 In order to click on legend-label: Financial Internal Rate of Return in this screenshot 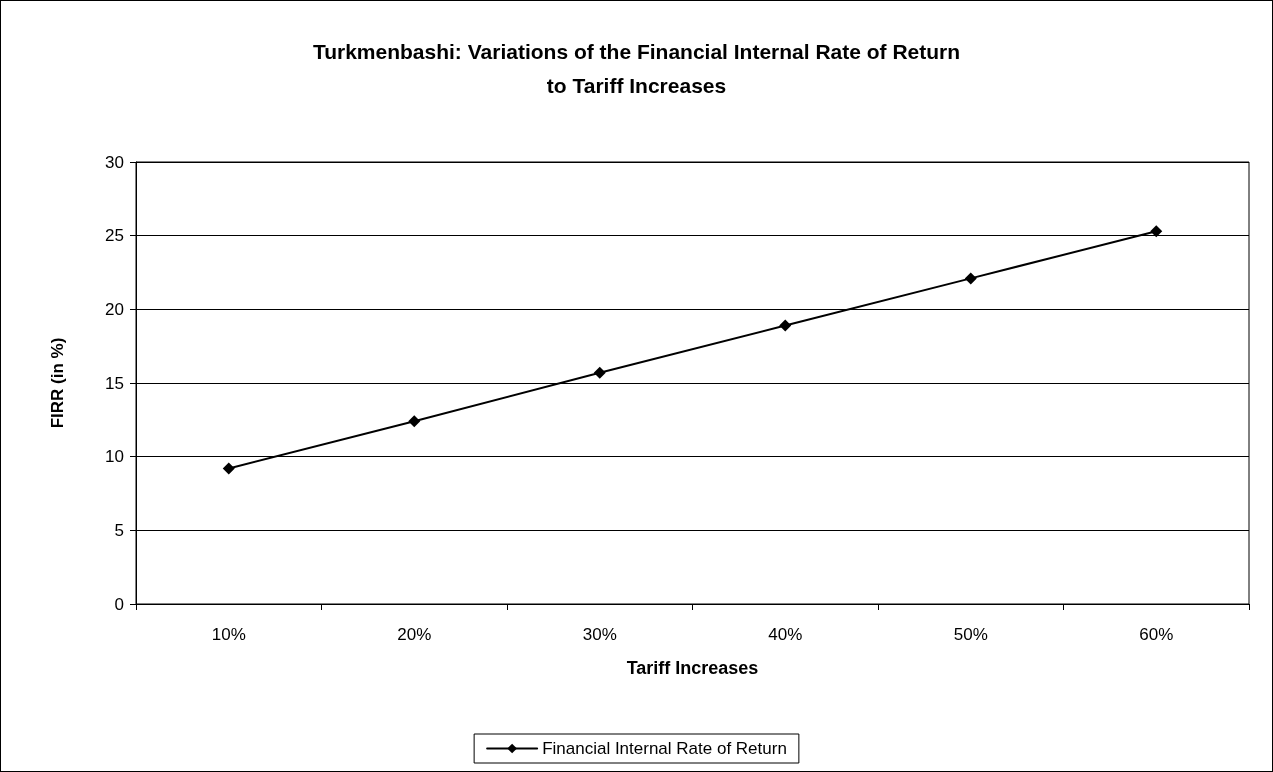, I will do `click(664, 748)`.